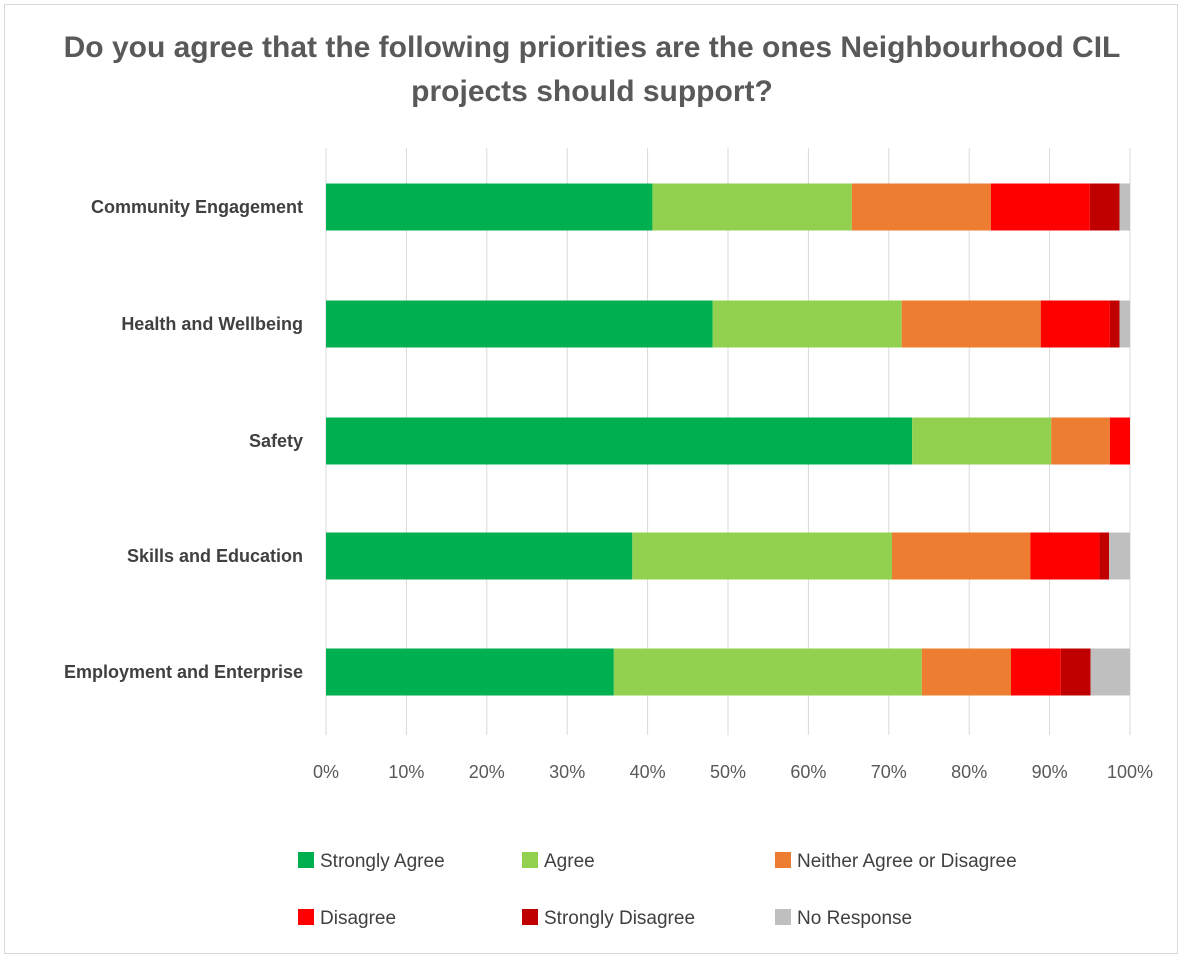 The height and width of the screenshot is (960, 1184). Describe the element at coordinates (183, 672) in the screenshot. I see `category-label: Employment and Enterprise` at that location.